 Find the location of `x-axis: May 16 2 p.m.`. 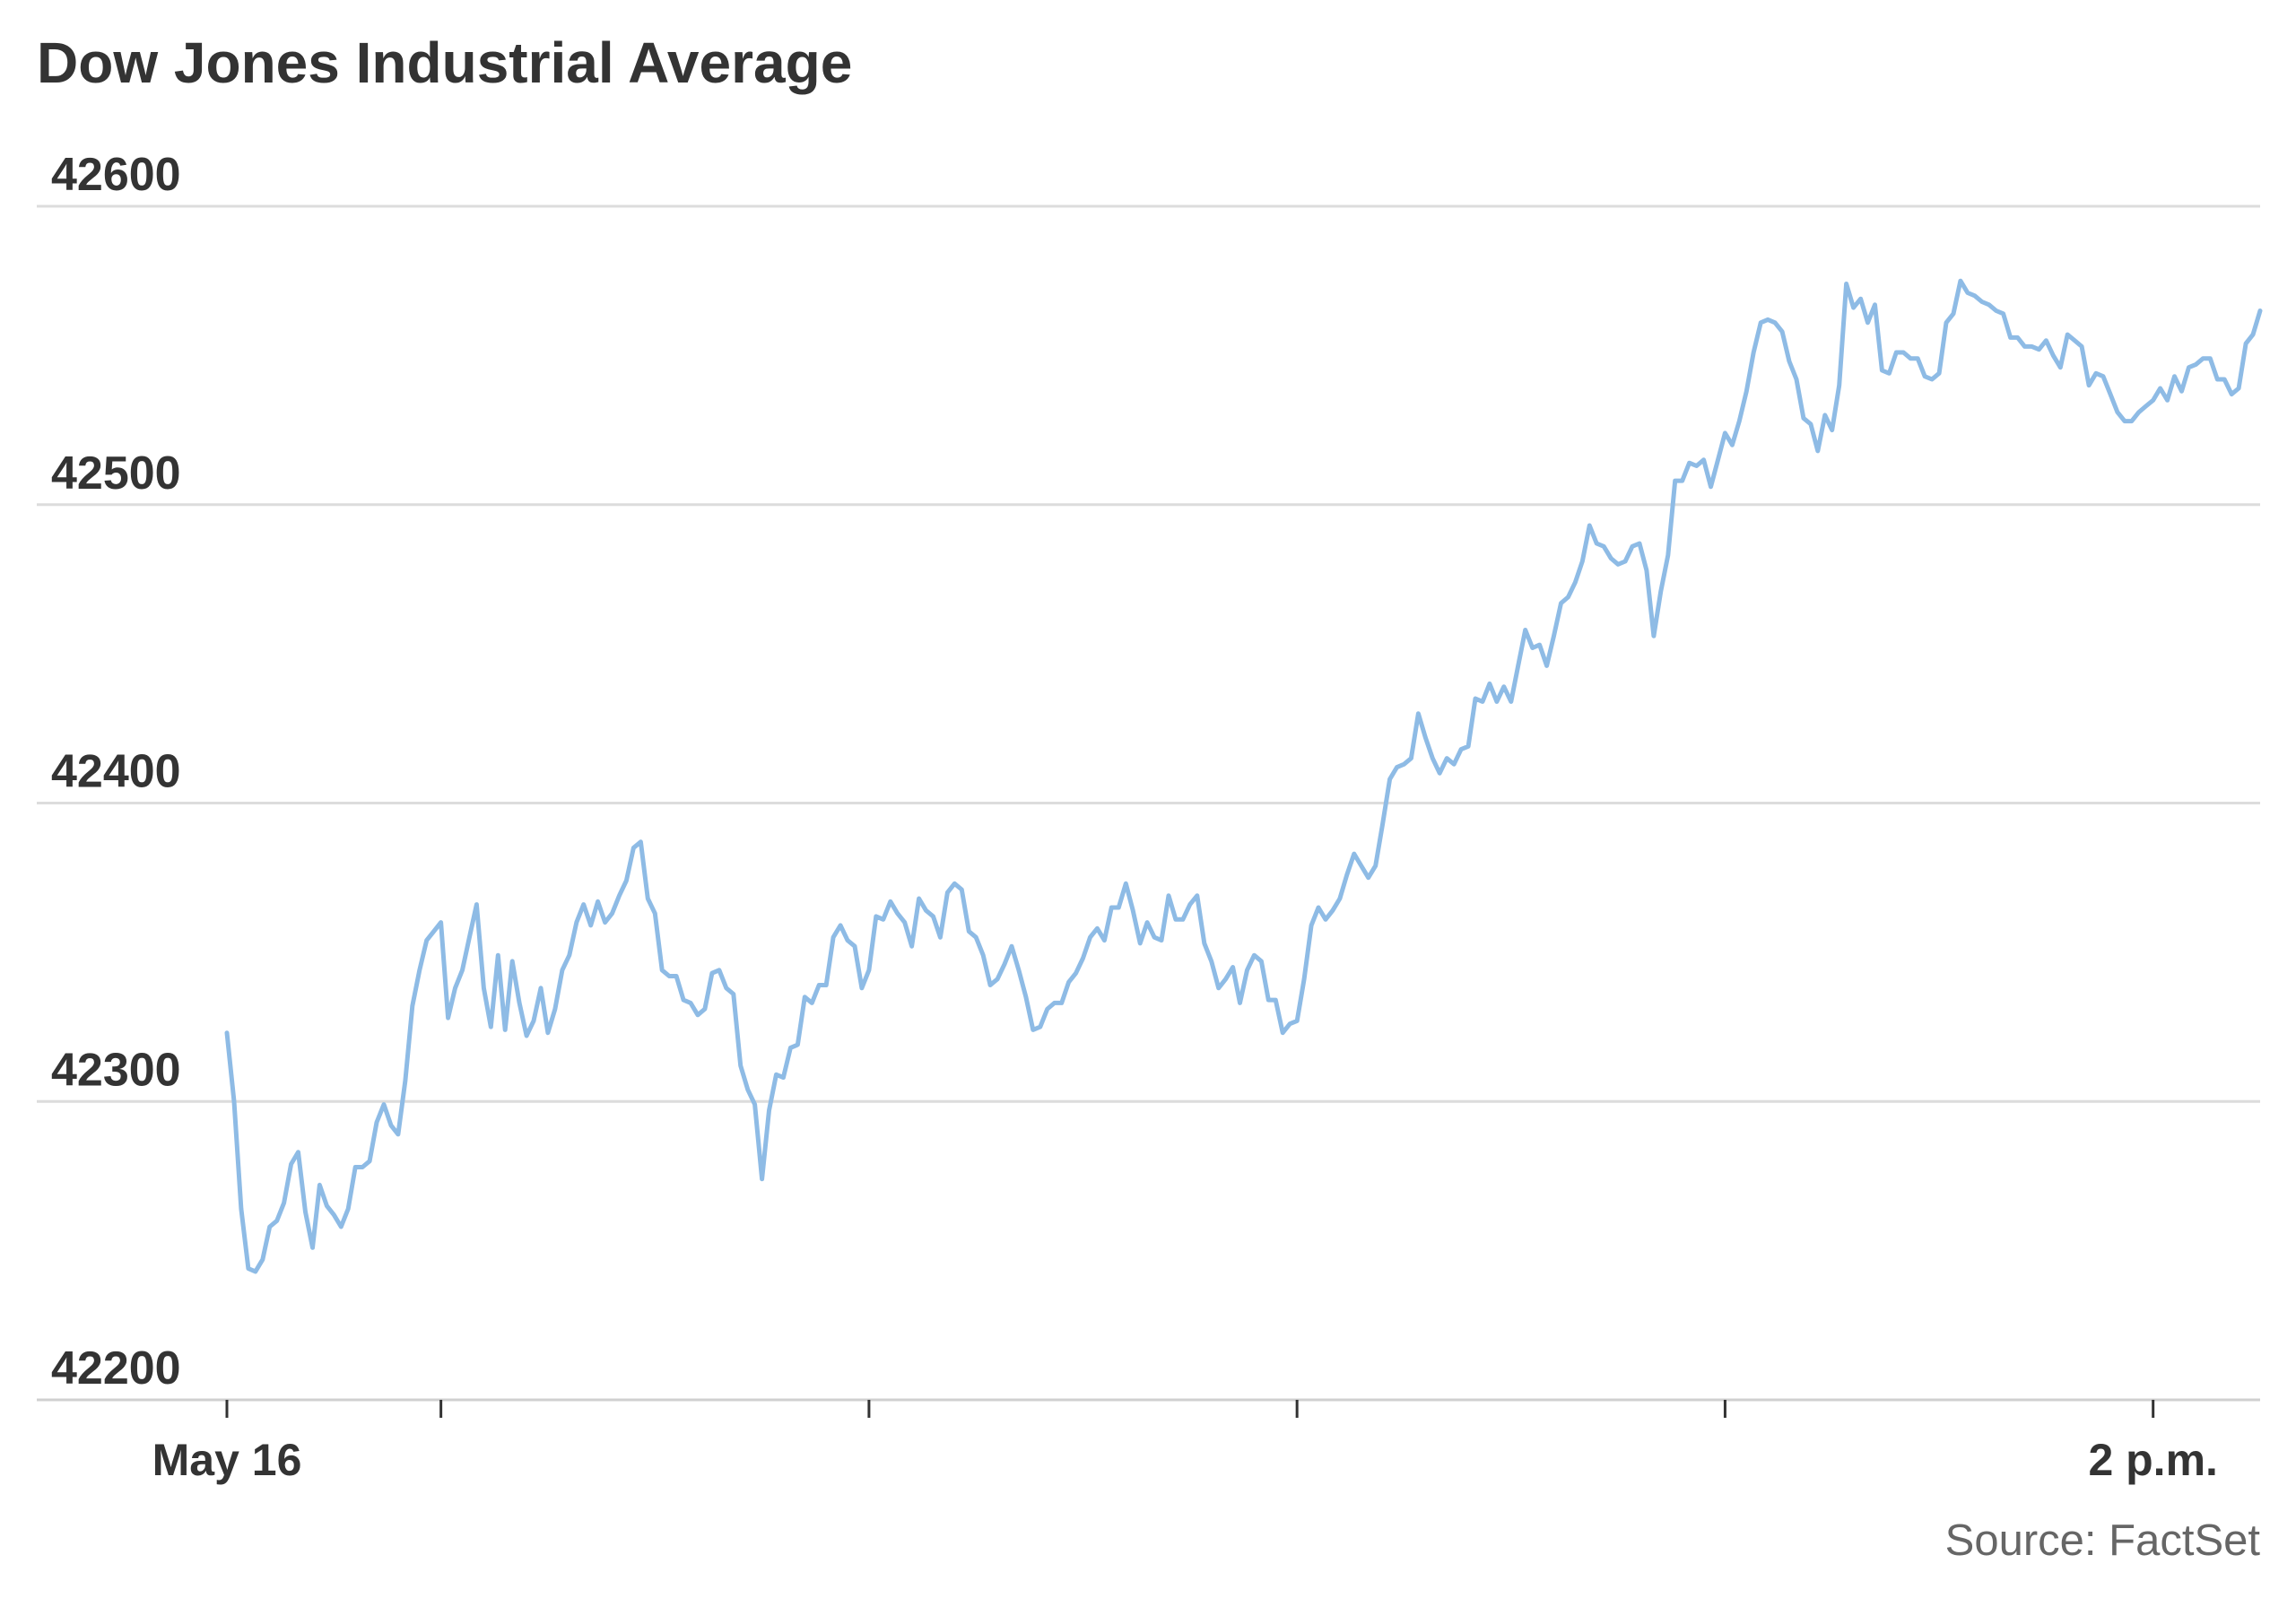

x-axis: May 16 2 p.m. is located at coordinates (1185, 1443).